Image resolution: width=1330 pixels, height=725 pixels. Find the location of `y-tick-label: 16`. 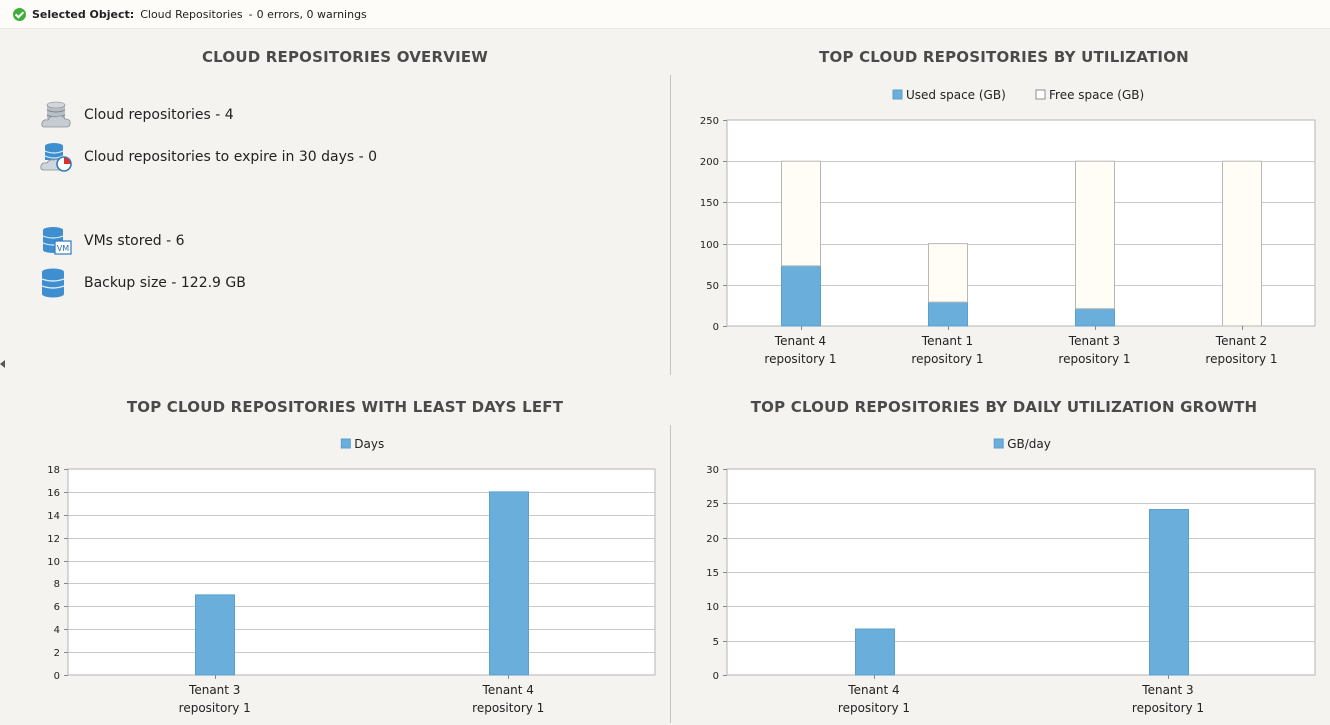

y-tick-label: 16 is located at coordinates (53, 493).